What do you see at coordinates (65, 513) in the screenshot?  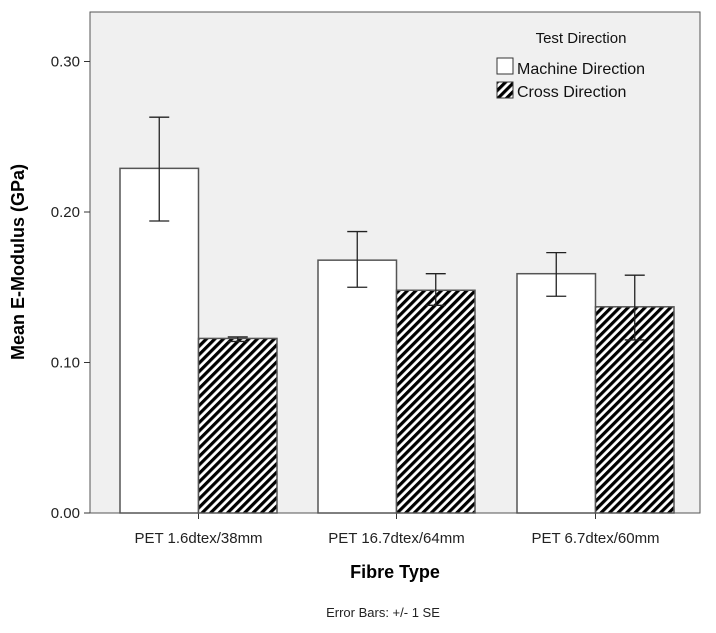 I see `y-tick-label: 0.00` at bounding box center [65, 513].